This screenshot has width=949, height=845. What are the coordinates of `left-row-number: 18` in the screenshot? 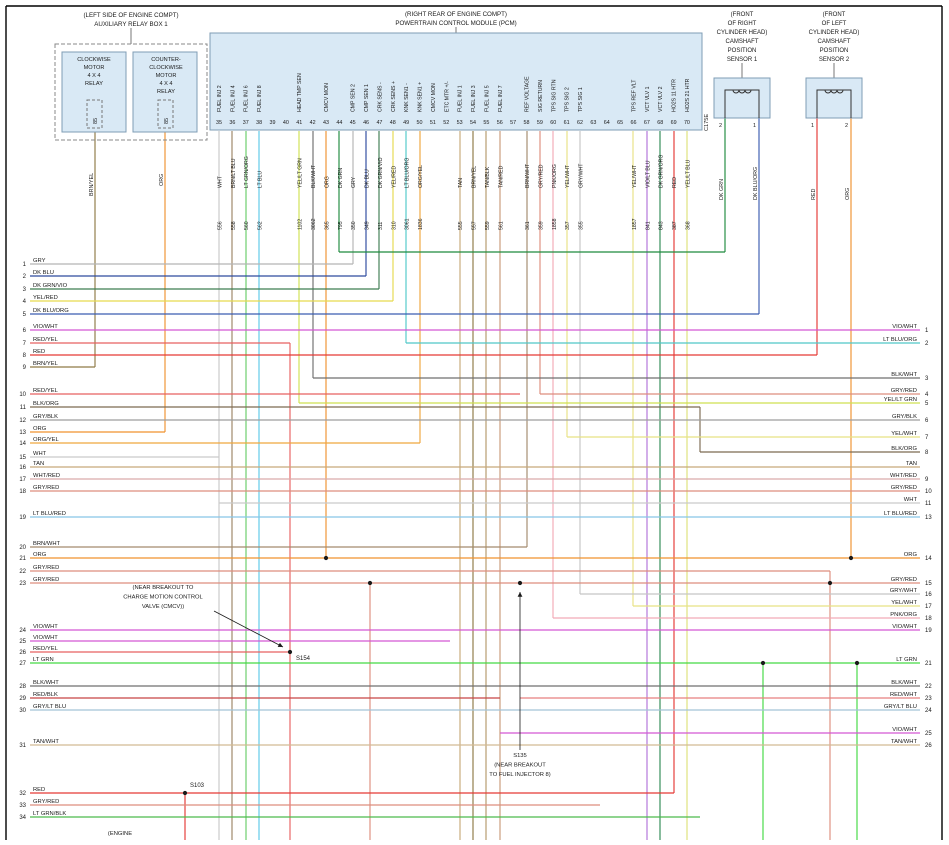 It's located at (22, 492).